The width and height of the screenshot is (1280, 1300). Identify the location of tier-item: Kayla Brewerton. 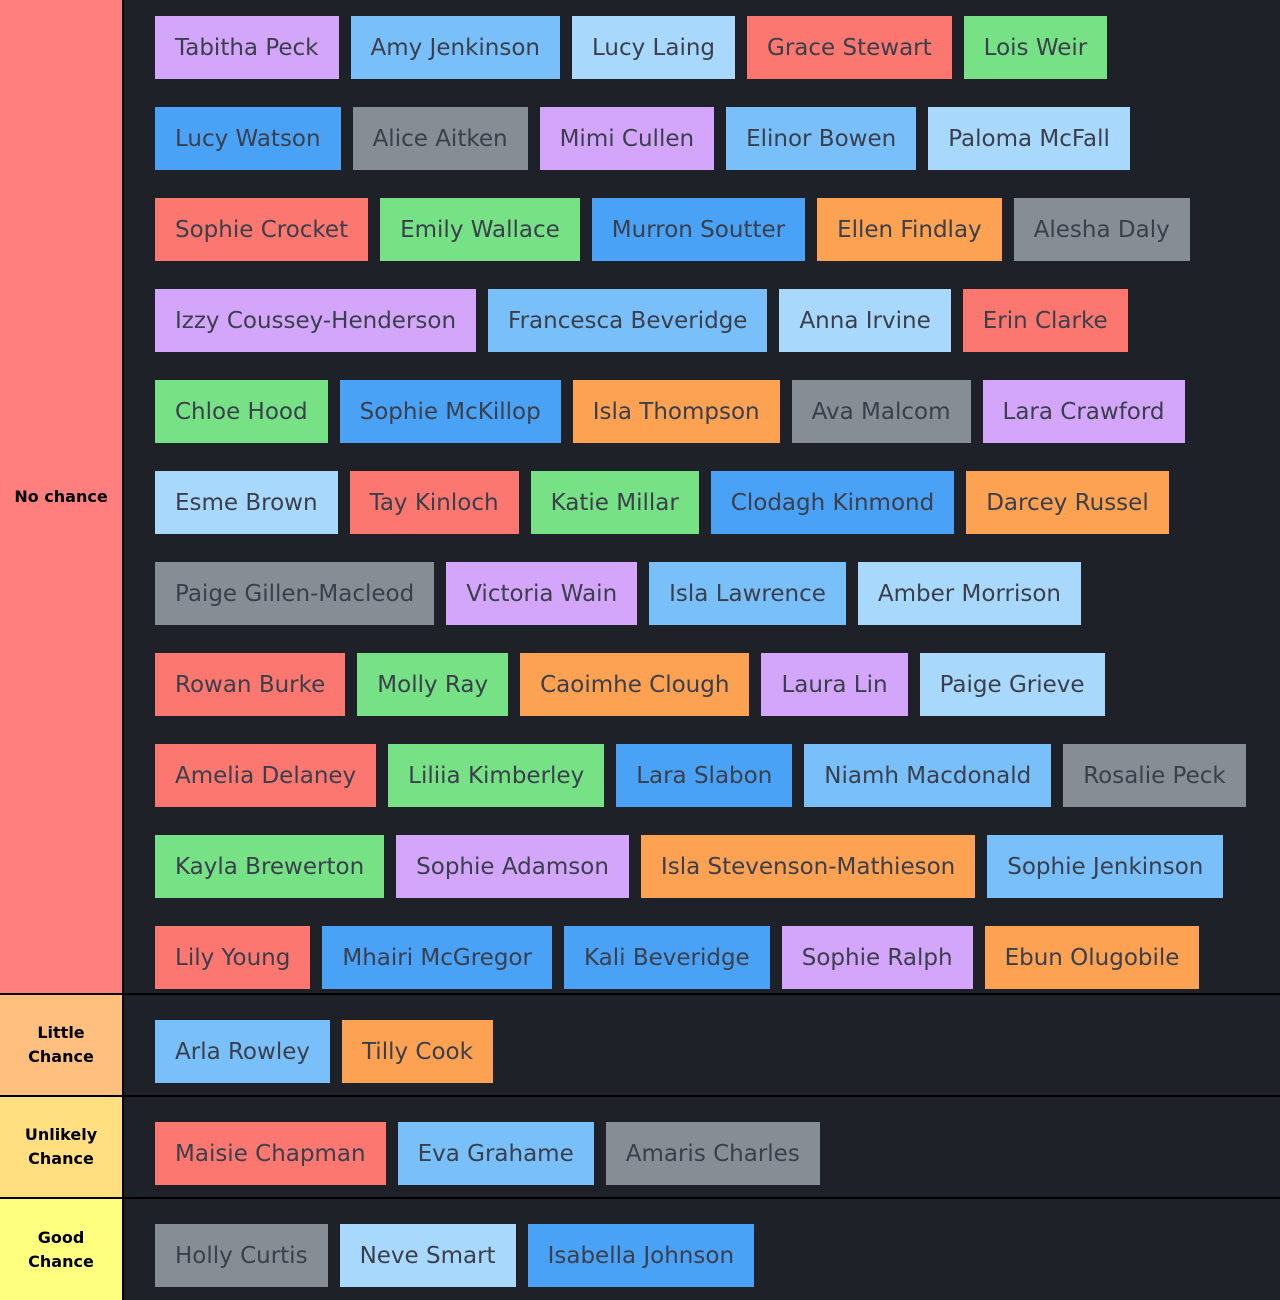
(270, 866).